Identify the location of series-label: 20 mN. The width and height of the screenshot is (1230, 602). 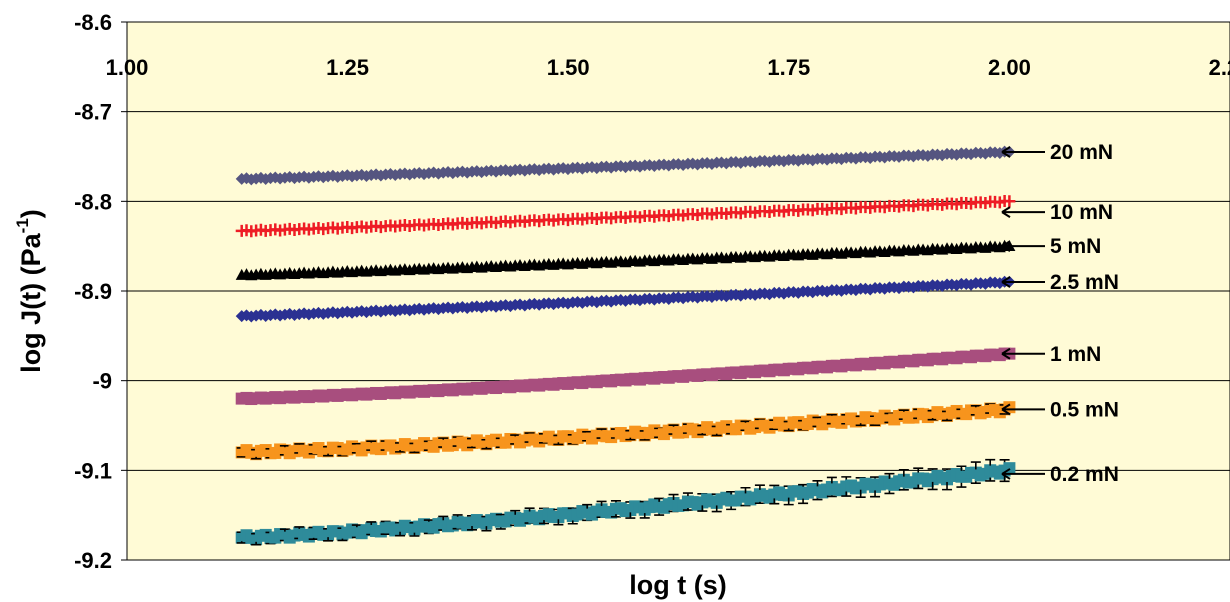
(1081, 152).